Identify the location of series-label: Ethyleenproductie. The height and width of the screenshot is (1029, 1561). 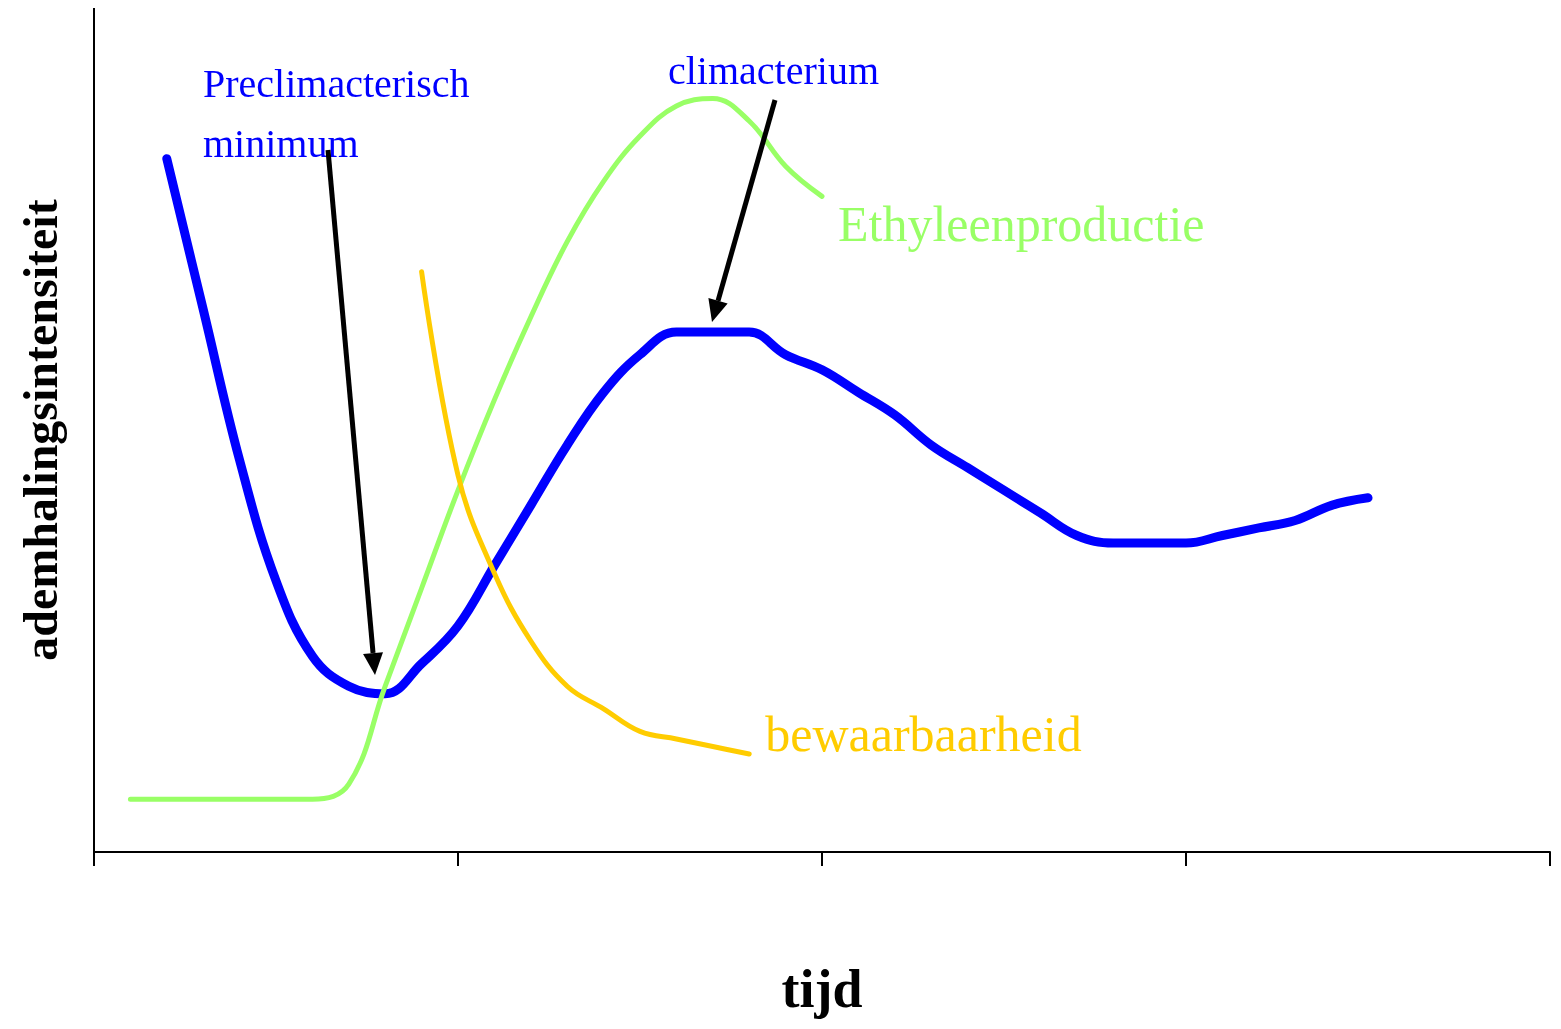
(1021, 224).